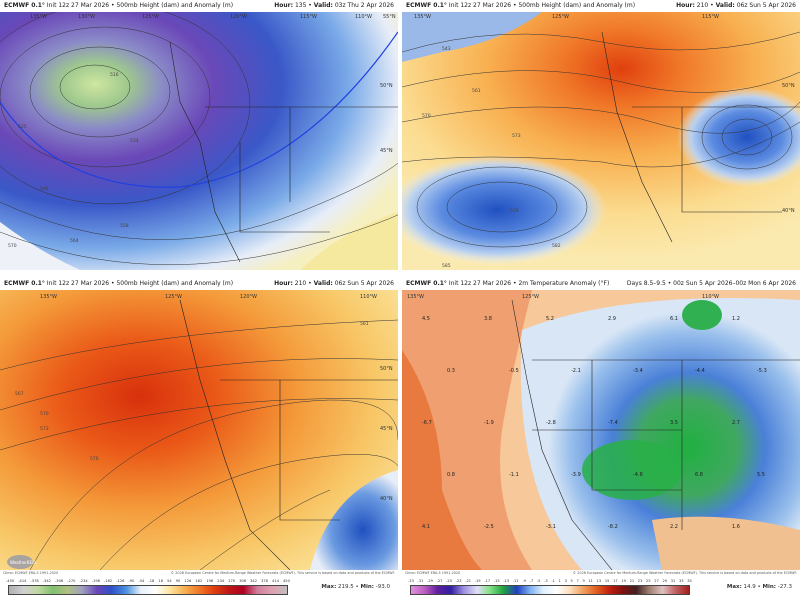  What do you see at coordinates (489, 423) in the screenshot?
I see `temperature-value: -1.9` at bounding box center [489, 423].